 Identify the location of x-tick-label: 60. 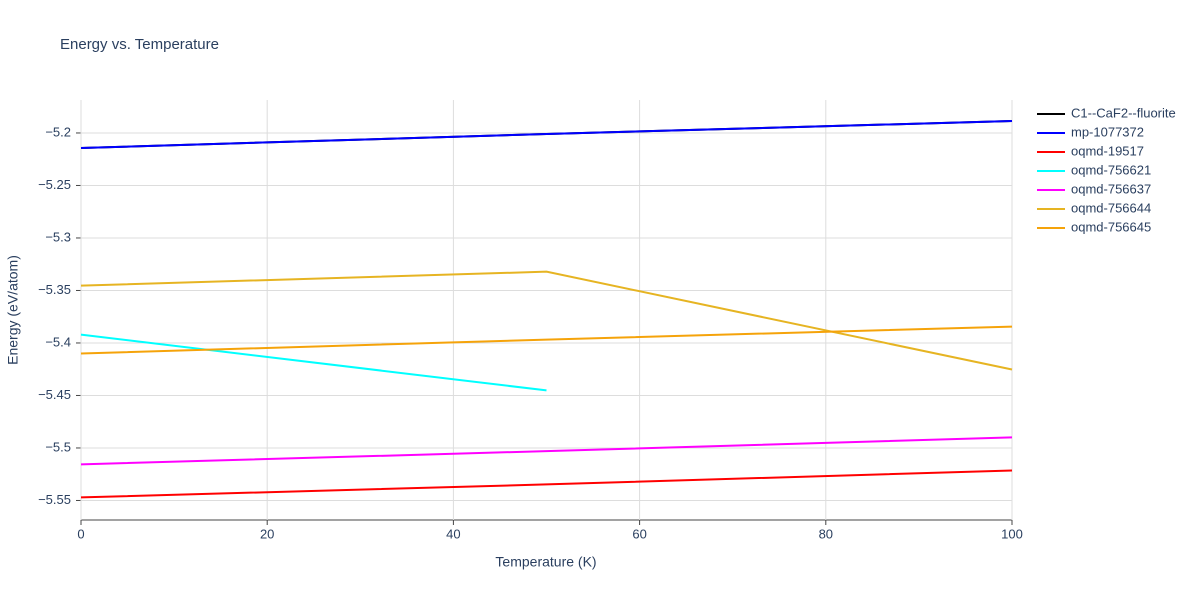
(639, 533).